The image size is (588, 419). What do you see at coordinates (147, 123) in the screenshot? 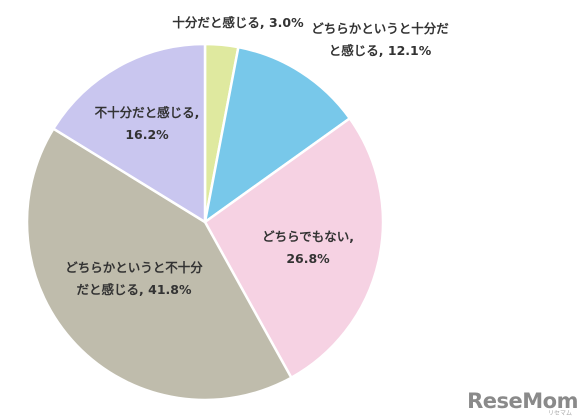
I see `slice-label: 不十分だと感じる, 16.2%` at bounding box center [147, 123].